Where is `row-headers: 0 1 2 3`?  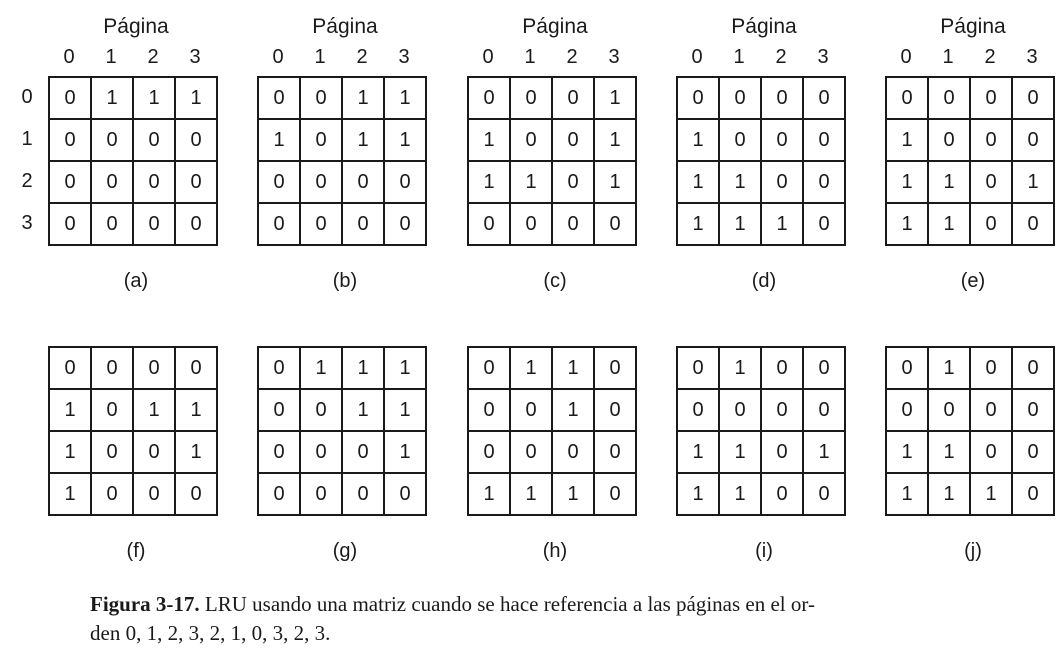 row-headers: 0 1 2 3 is located at coordinates (27, 160).